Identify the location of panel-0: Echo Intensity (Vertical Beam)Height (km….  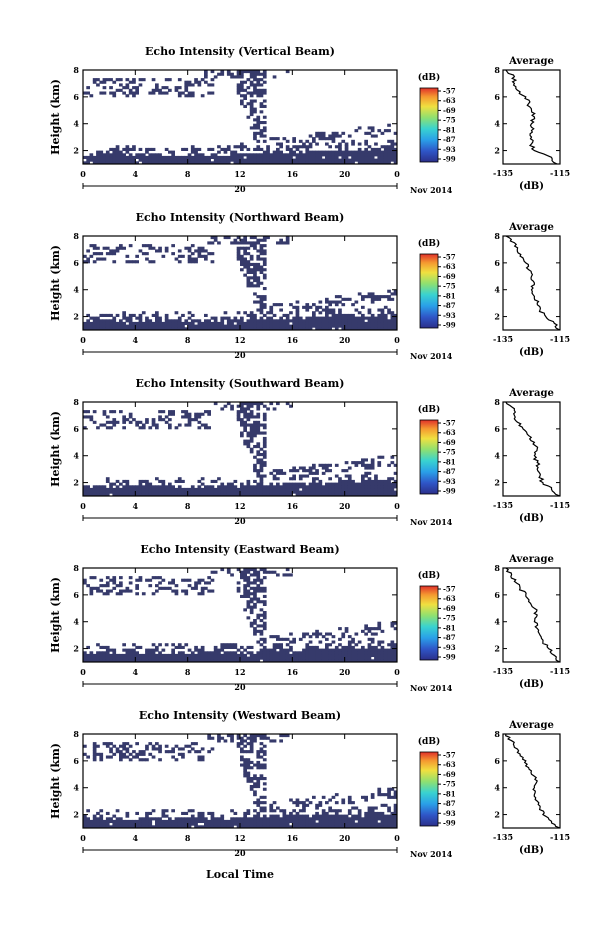
(309, 120).